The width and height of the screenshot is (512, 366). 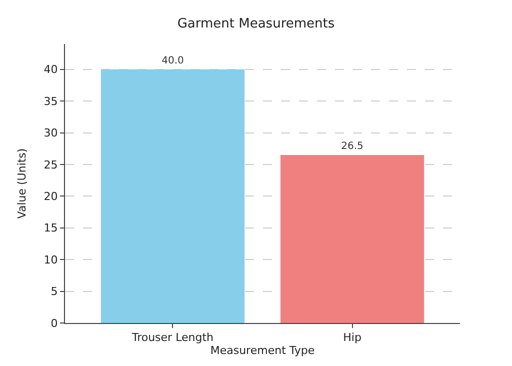 I want to click on x-axis-title: Measurement Type, so click(x=262, y=351).